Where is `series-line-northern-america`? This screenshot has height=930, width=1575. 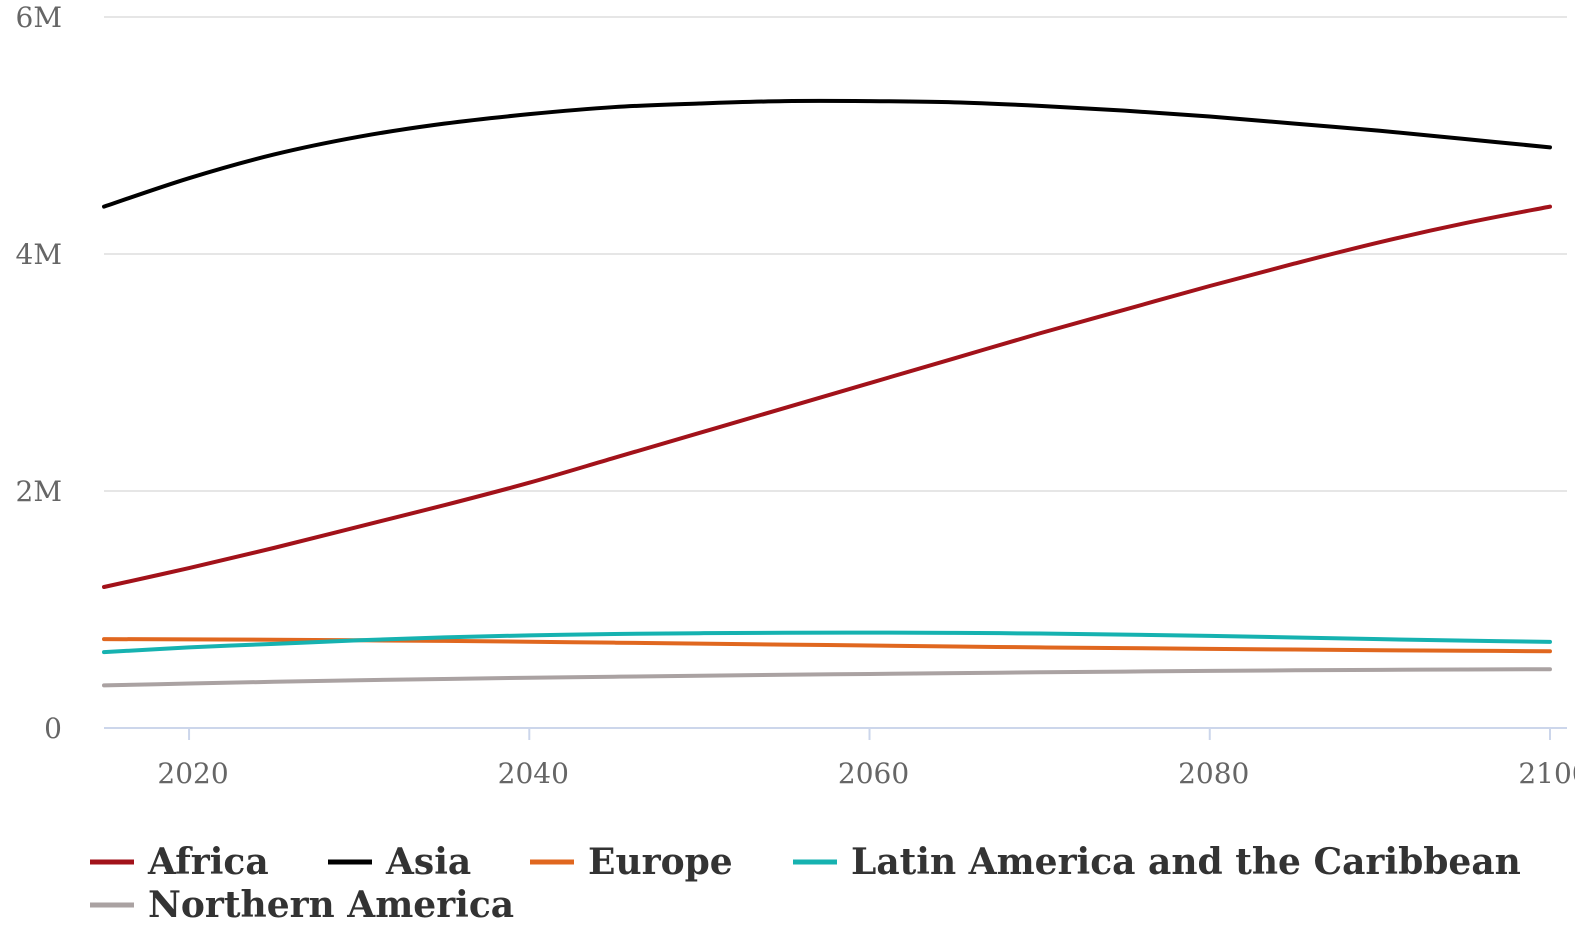 series-line-northern-america is located at coordinates (827, 677).